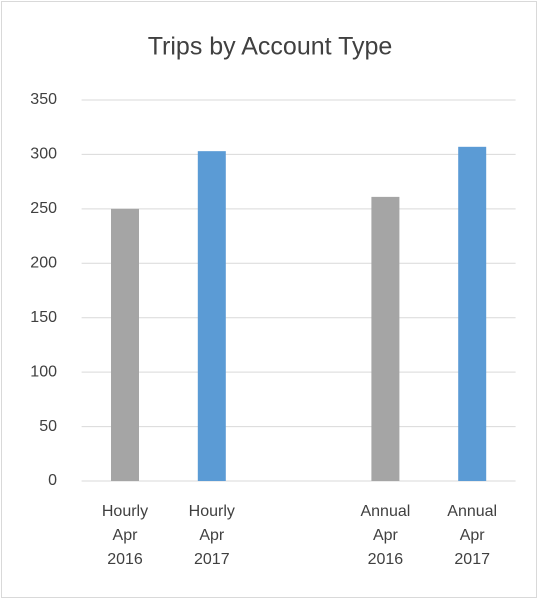 This screenshot has height=600, width=539. What do you see at coordinates (125, 535) in the screenshot?
I see `x-tick-label: Hourly Apr 2016` at bounding box center [125, 535].